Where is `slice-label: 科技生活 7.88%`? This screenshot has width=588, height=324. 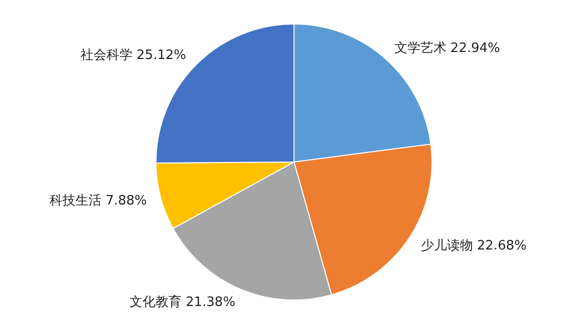 slice-label: 科技生活 7.88% is located at coordinates (98, 200).